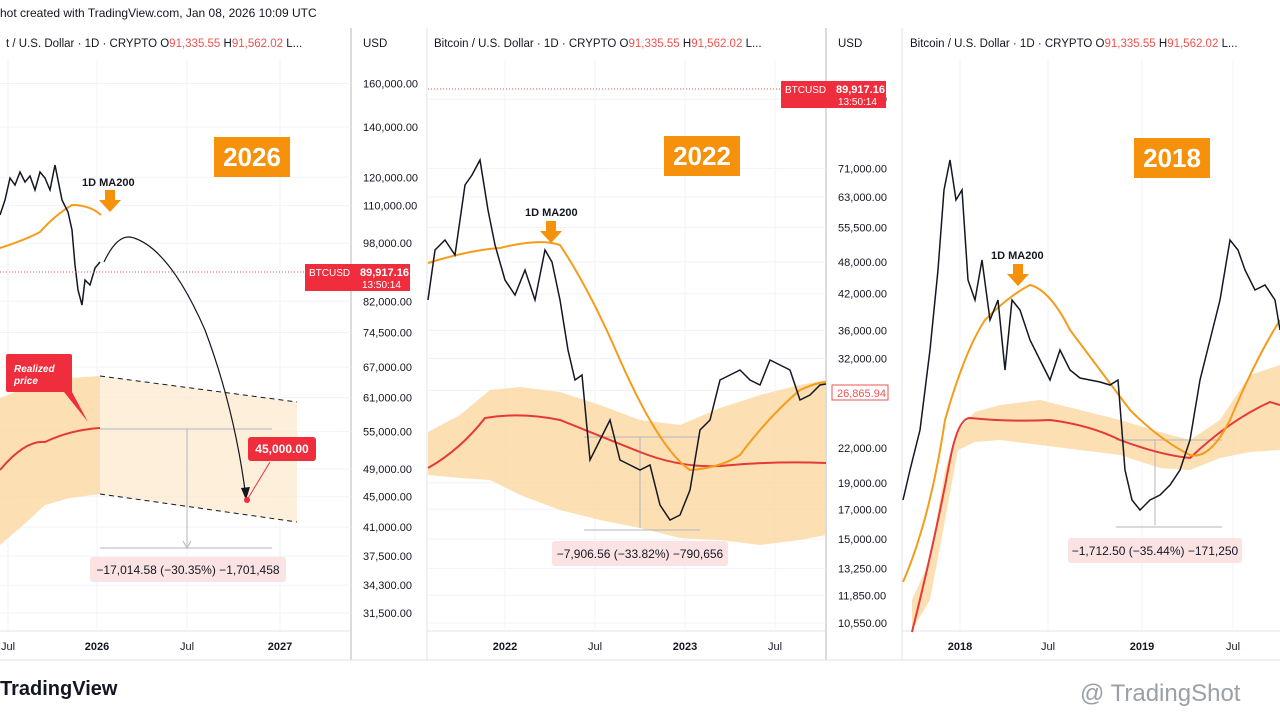 Image resolution: width=1280 pixels, height=720 pixels. Describe the element at coordinates (387, 334) in the screenshot. I see `y-tick-label: 74,500.00` at that location.